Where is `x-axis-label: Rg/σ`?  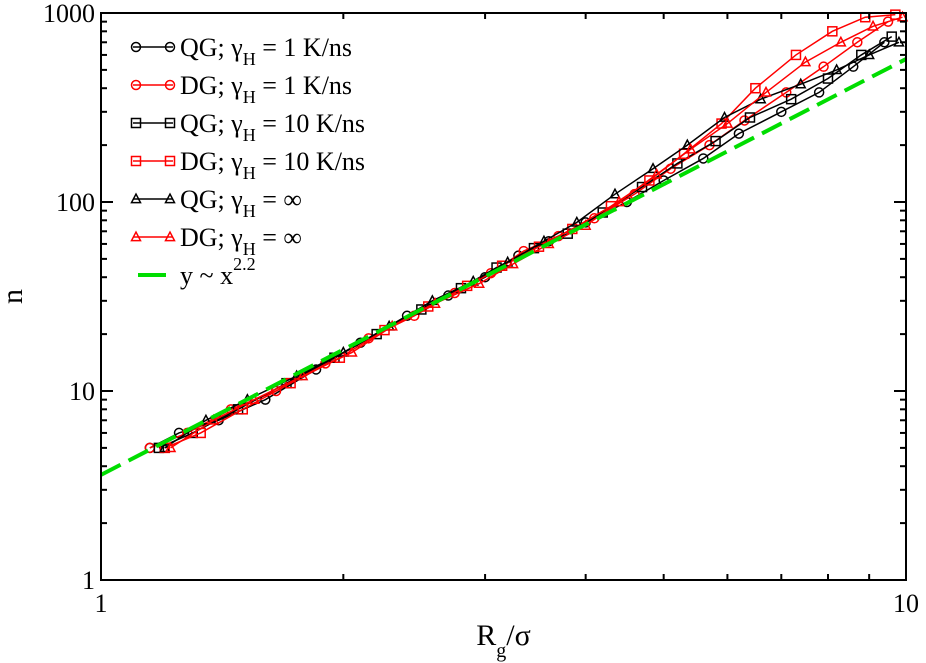 x-axis-label: Rg/σ is located at coordinates (503, 640).